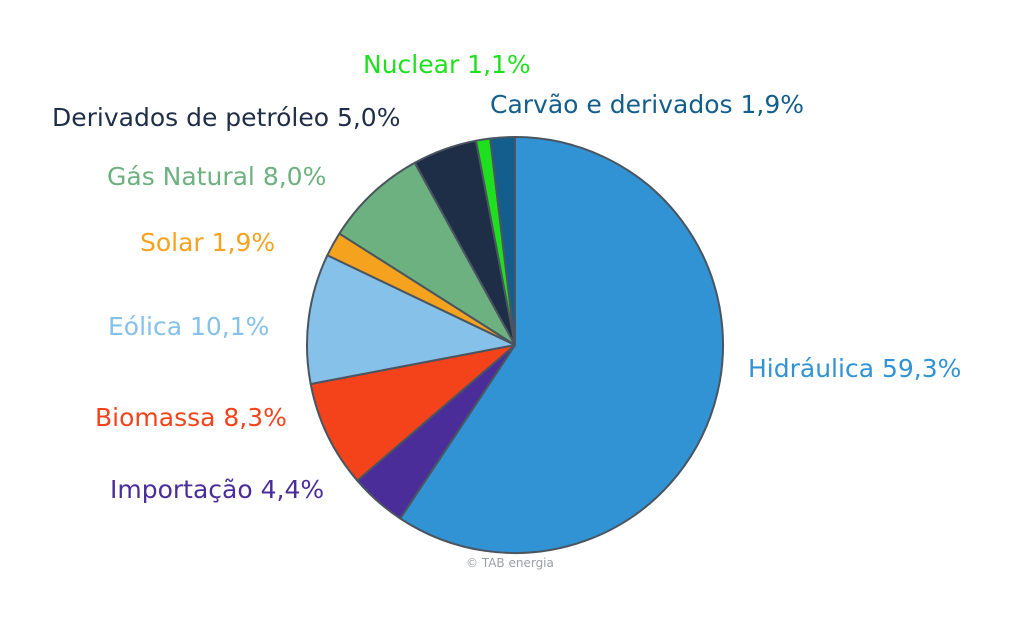 The width and height of the screenshot is (1024, 620). Describe the element at coordinates (854, 368) in the screenshot. I see `label-hidraulica: Hidráulica 59,3%` at that location.